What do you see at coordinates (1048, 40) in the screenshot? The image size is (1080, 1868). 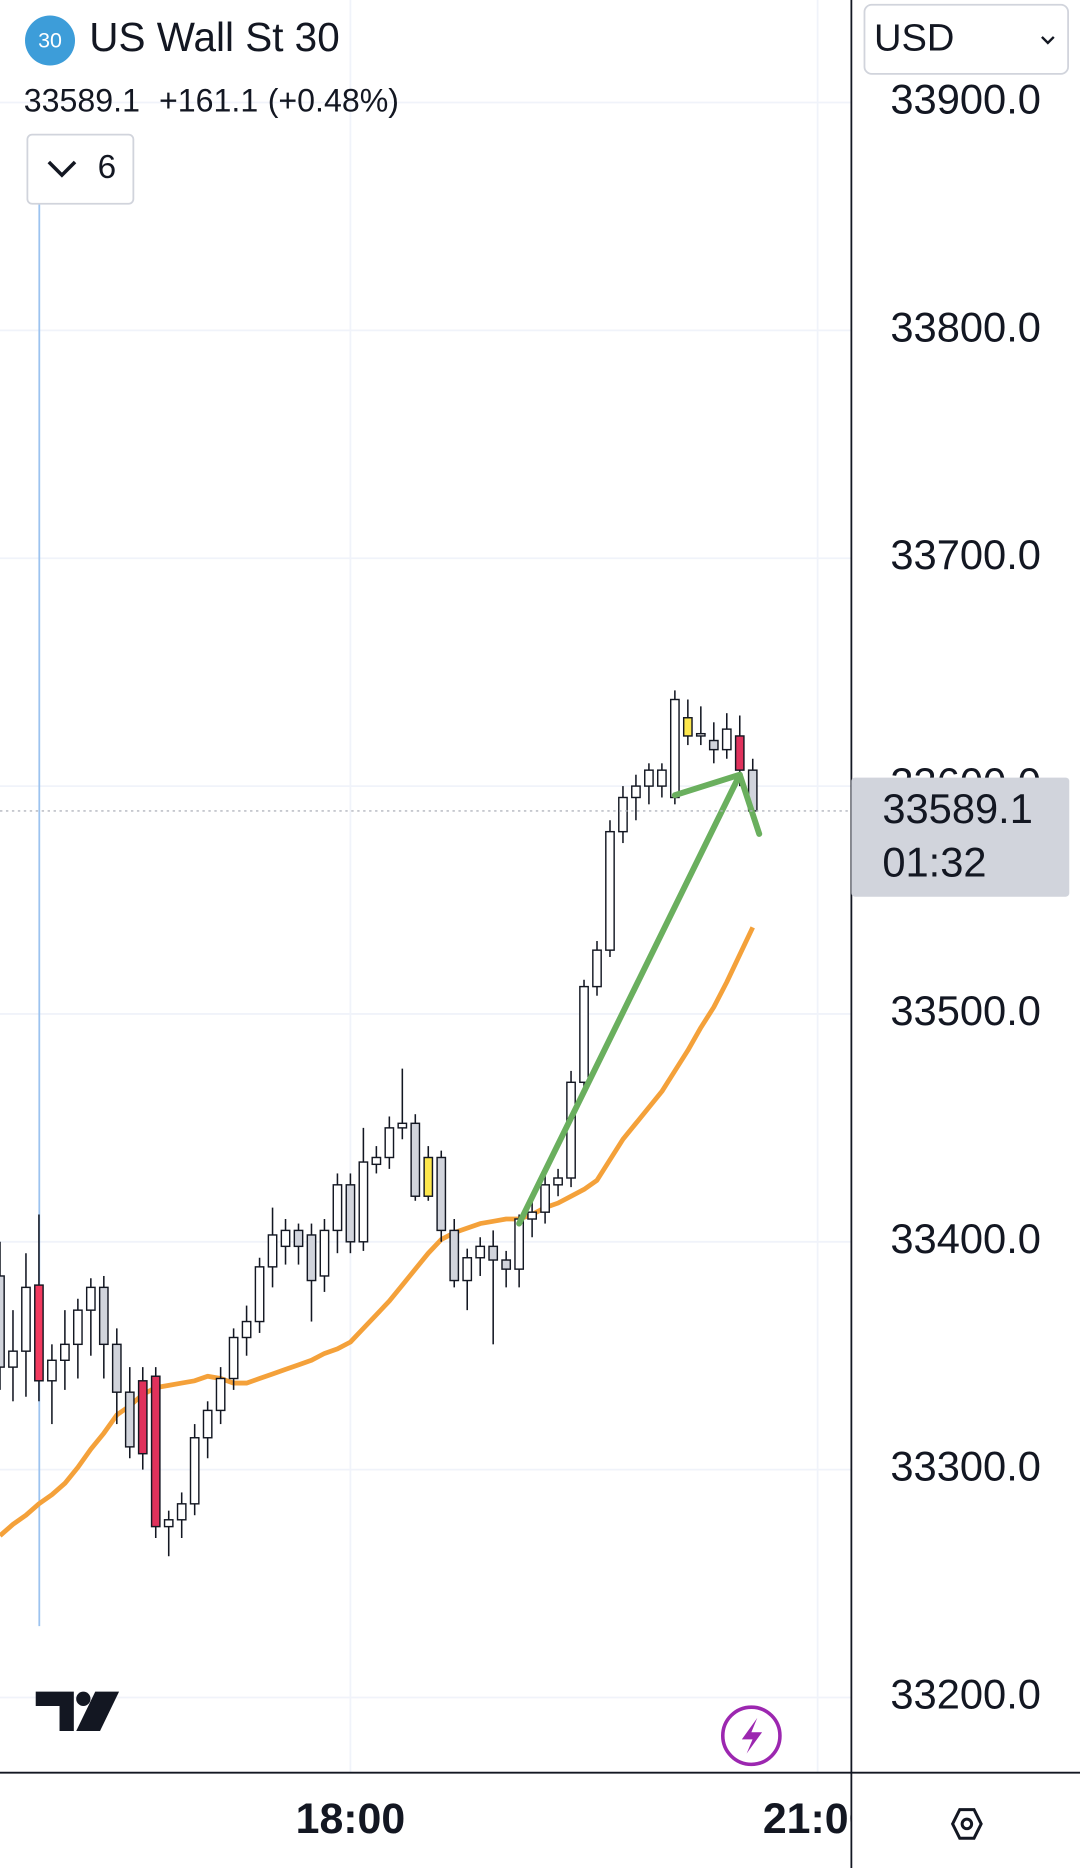 I see `dropdown-icon` at bounding box center [1048, 40].